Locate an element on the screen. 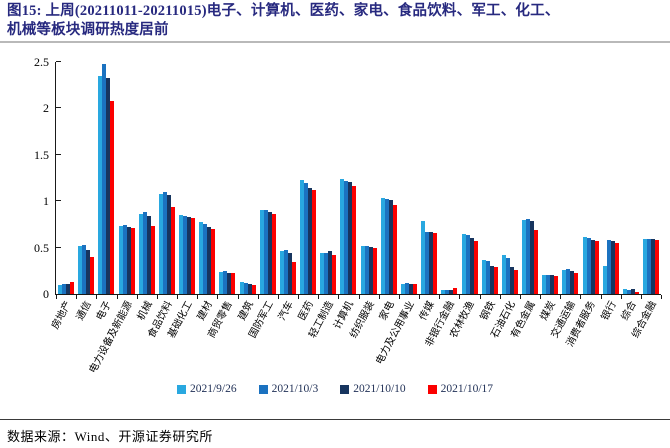 The height and width of the screenshot is (448, 670). y-tick-label: 2.5 is located at coordinates (41, 62).